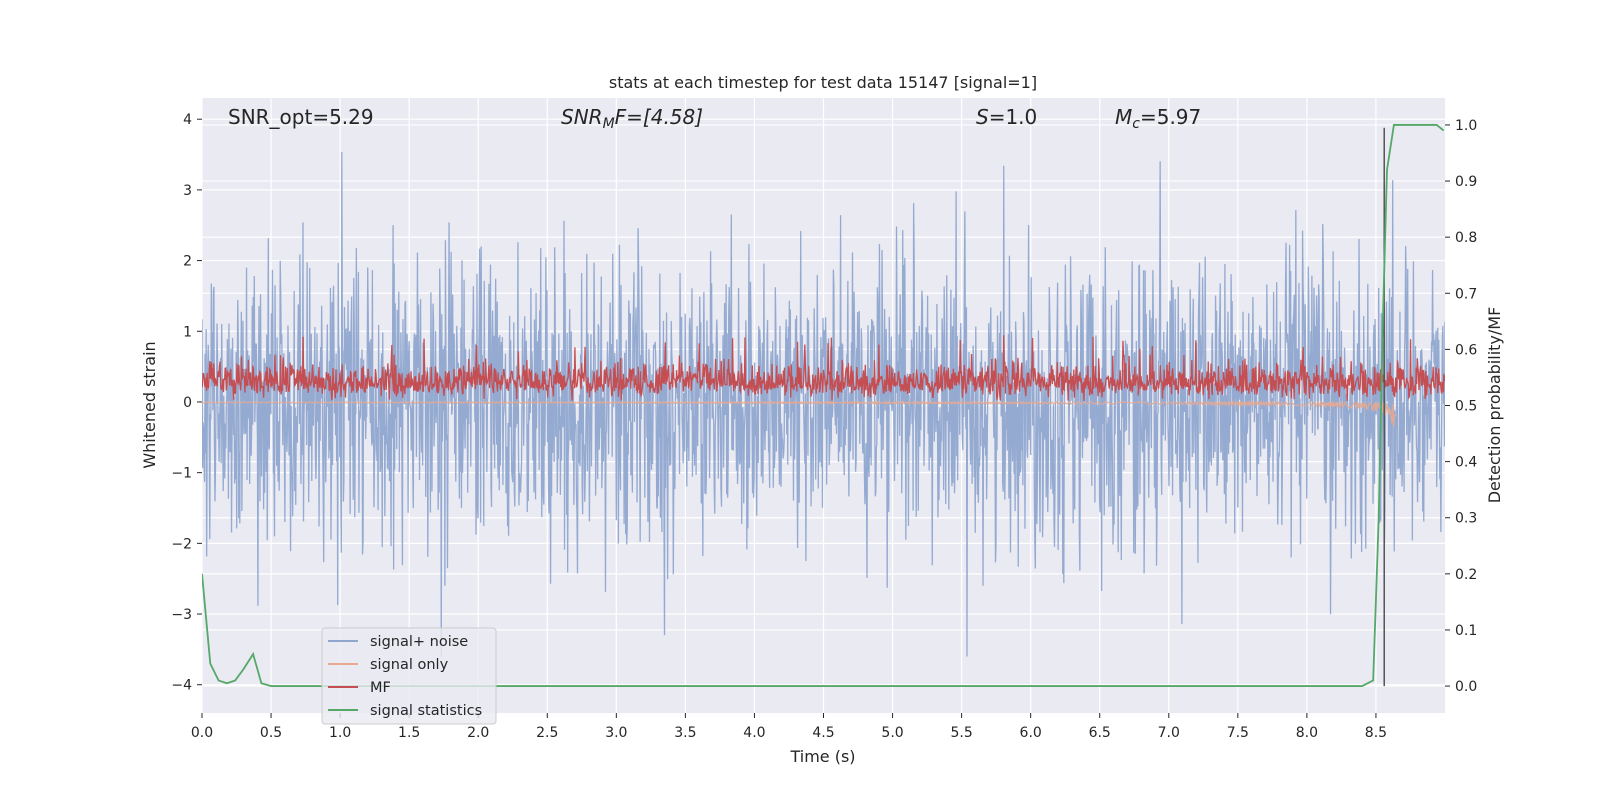 The image size is (1600, 800). I want to click on y-left-tick-label: −2, so click(181, 544).